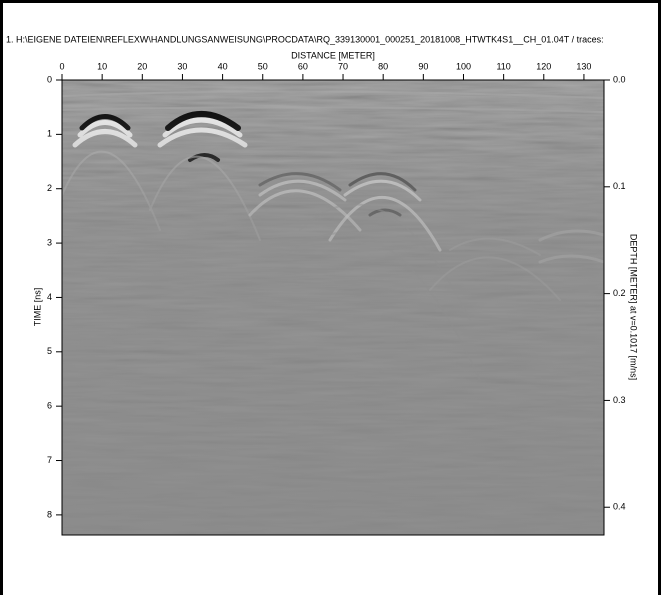  I want to click on y-tick-label: 6, so click(49, 406).